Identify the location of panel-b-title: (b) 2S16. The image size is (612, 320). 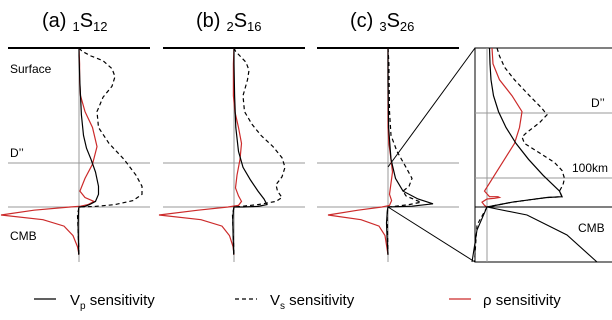
(229, 22).